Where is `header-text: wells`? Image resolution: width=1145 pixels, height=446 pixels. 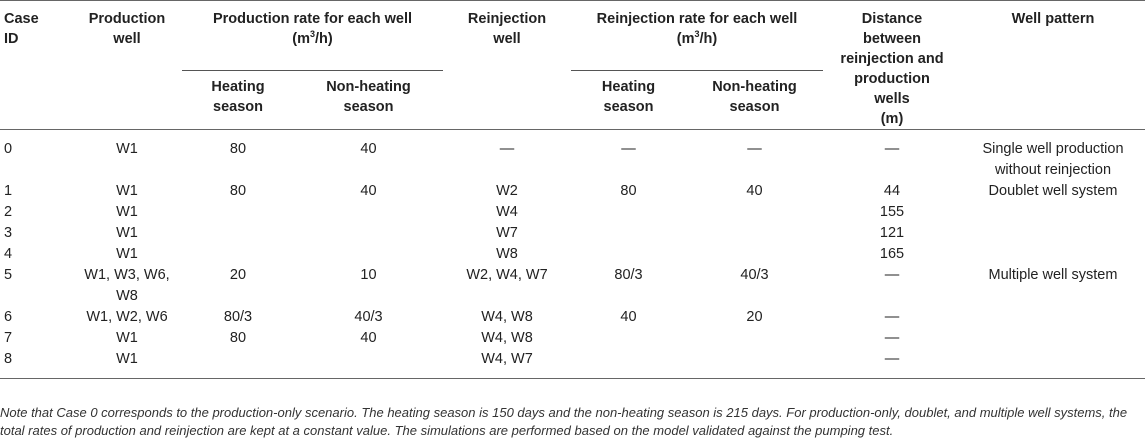 header-text: wells is located at coordinates (892, 99).